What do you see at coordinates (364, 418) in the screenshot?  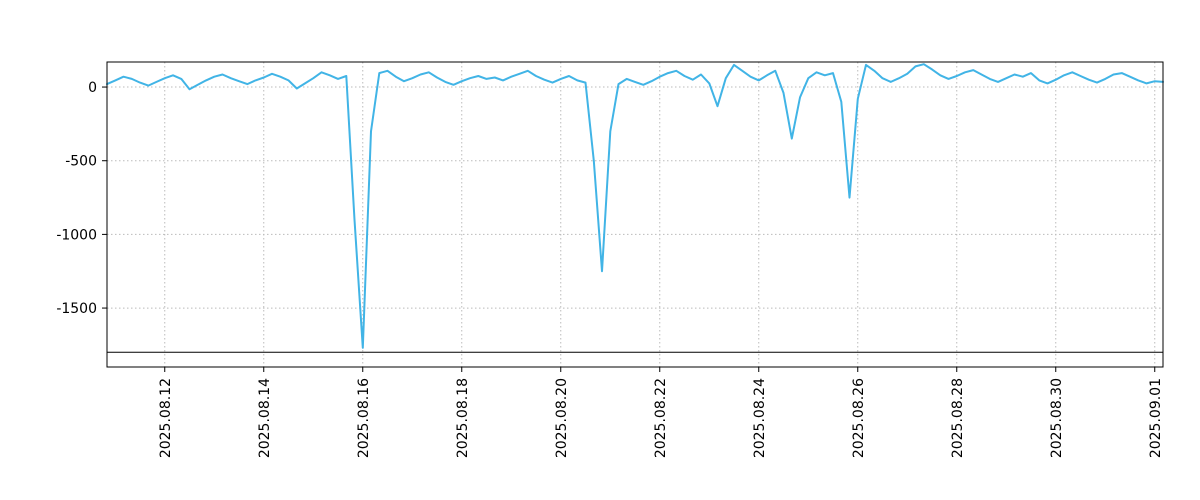 I see `svg-text: 2025.08.16` at bounding box center [364, 418].